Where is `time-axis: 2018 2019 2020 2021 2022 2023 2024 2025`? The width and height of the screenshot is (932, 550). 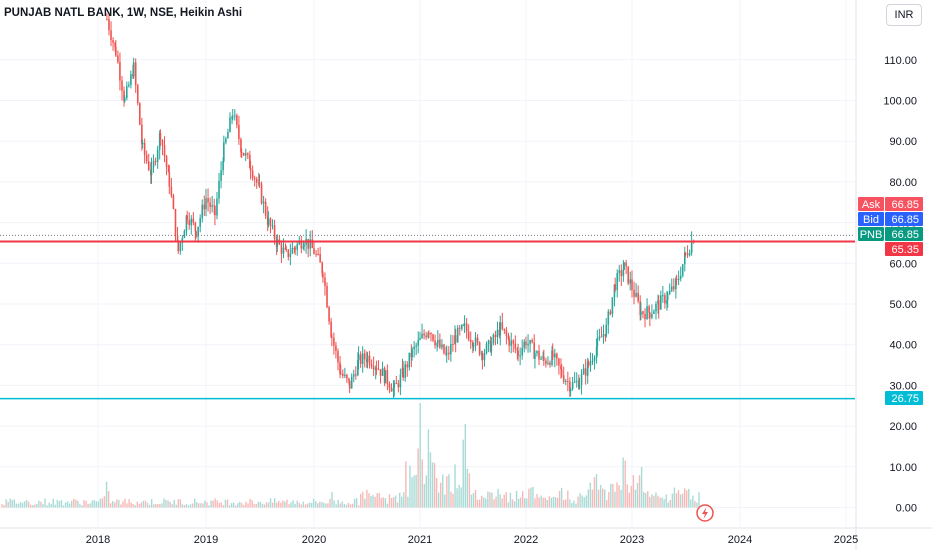 time-axis: 2018 2019 2020 2021 2022 2023 2024 2025 is located at coordinates (466, 536).